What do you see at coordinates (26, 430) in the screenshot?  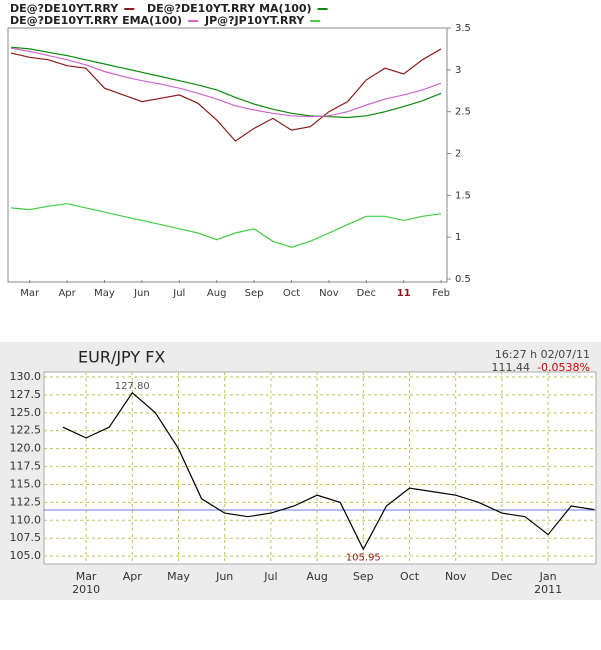 I see `y-tick-label: 122.5` at bounding box center [26, 430].